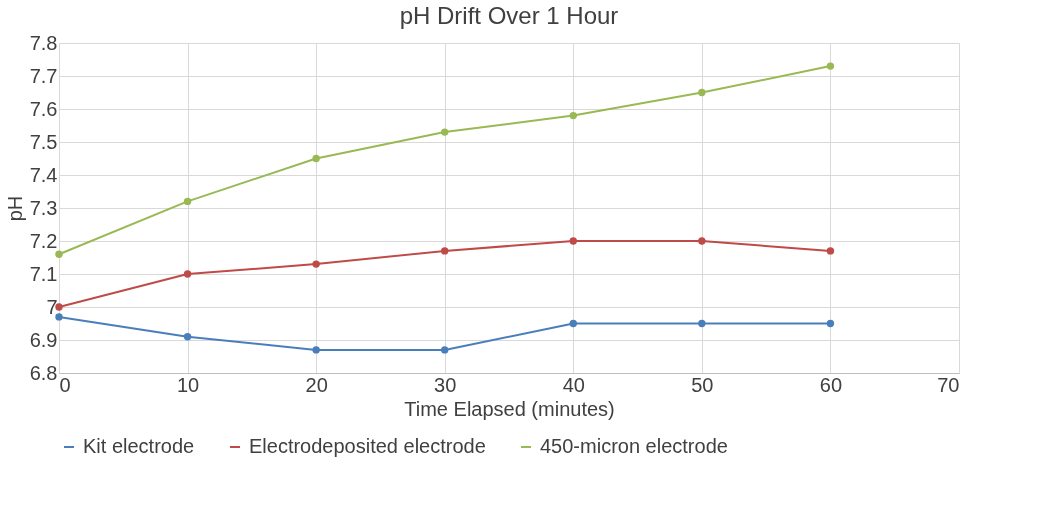 The height and width of the screenshot is (529, 1043). What do you see at coordinates (139, 446) in the screenshot?
I see `legend-label: Kit electrode` at bounding box center [139, 446].